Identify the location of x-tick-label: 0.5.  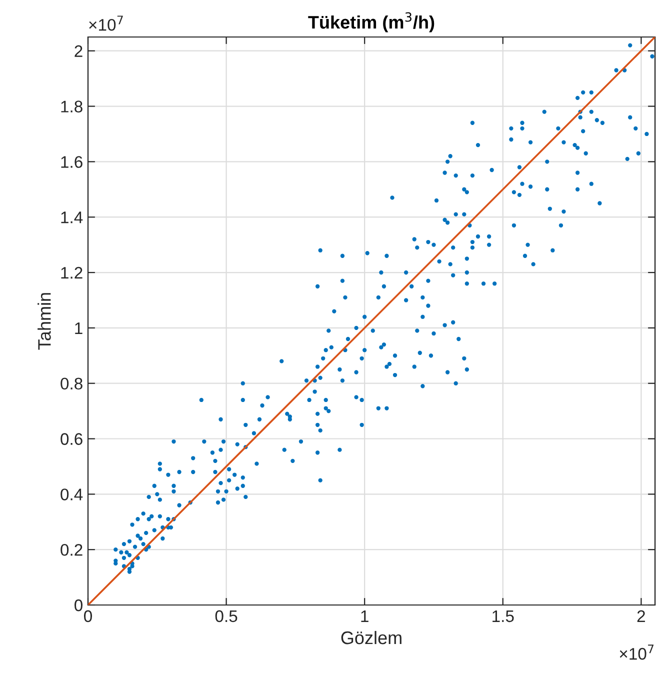
(226, 616).